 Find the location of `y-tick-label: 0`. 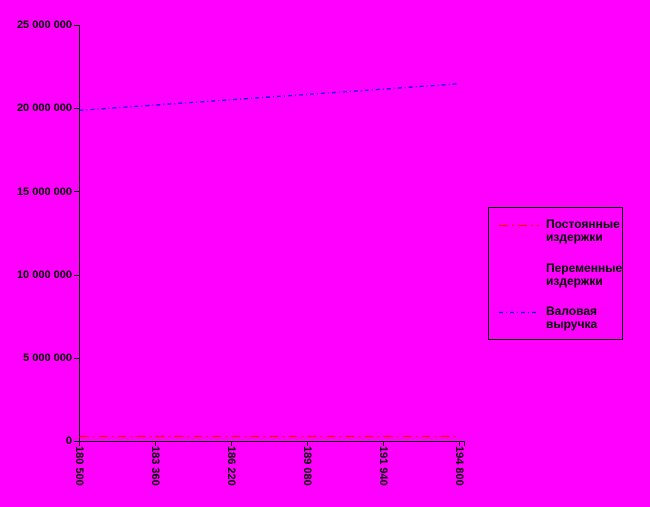

y-tick-label: 0 is located at coordinates (68, 441).